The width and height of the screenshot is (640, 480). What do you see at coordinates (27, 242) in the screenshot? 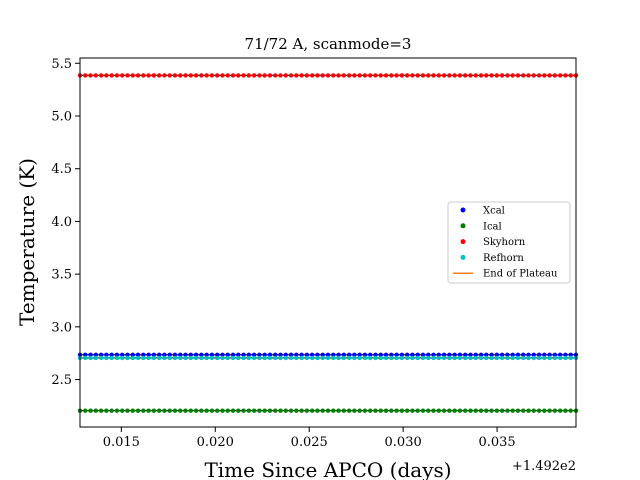
I see `y-axis-label: Temperature (K)` at bounding box center [27, 242].